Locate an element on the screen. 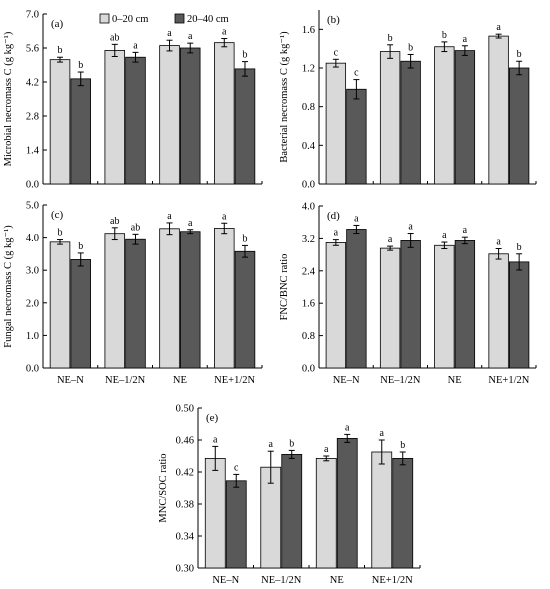 The height and width of the screenshot is (589, 550). y-tick-label: 0.42 is located at coordinates (185, 473).